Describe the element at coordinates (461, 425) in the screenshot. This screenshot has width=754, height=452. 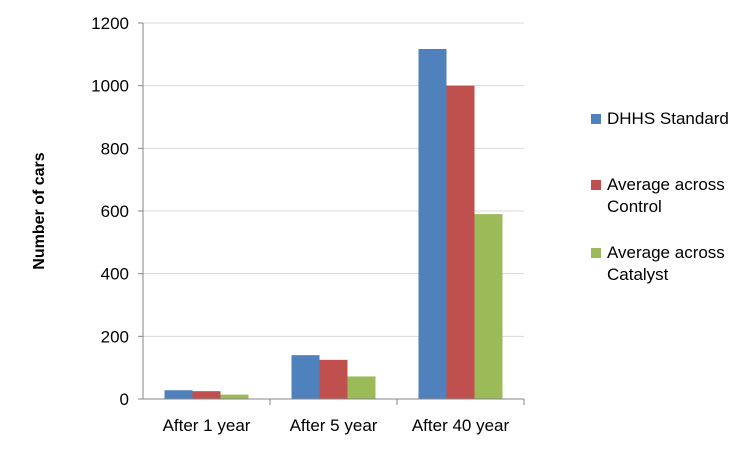
I see `x-category-label: After 40 year` at that location.